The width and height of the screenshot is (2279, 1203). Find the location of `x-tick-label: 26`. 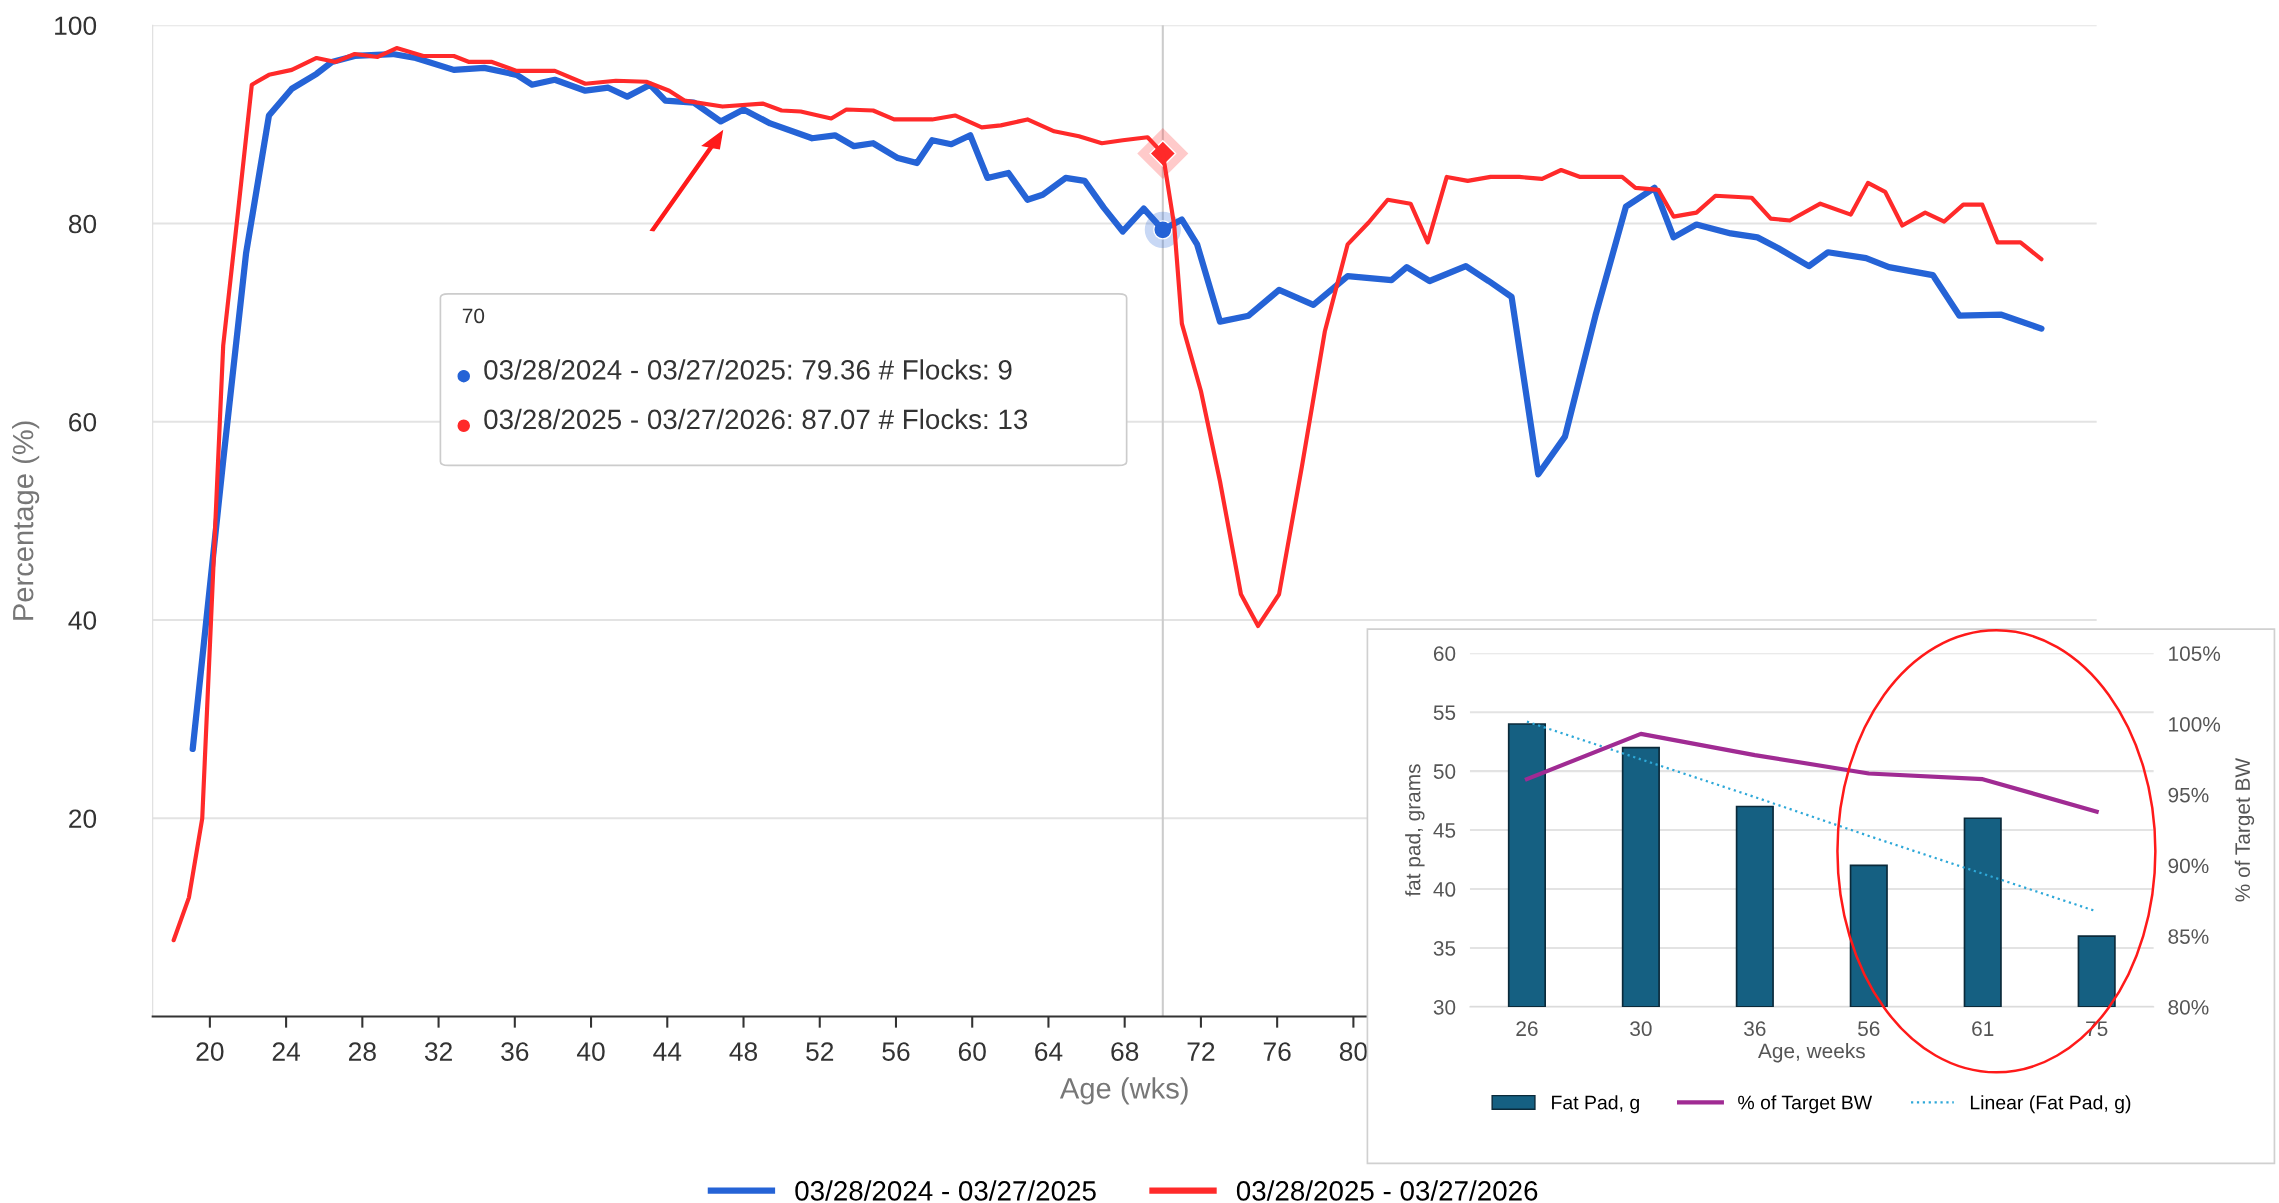

x-tick-label: 26 is located at coordinates (1527, 1029).